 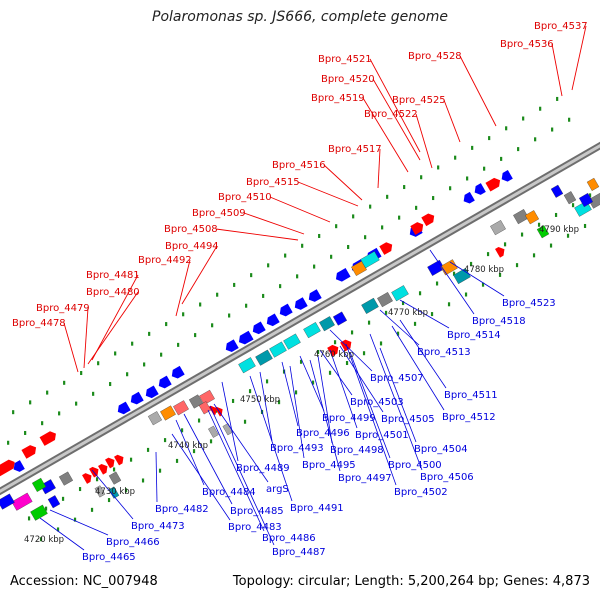 I want to click on lower-gene-label: Bpro_4511, so click(x=471, y=395).